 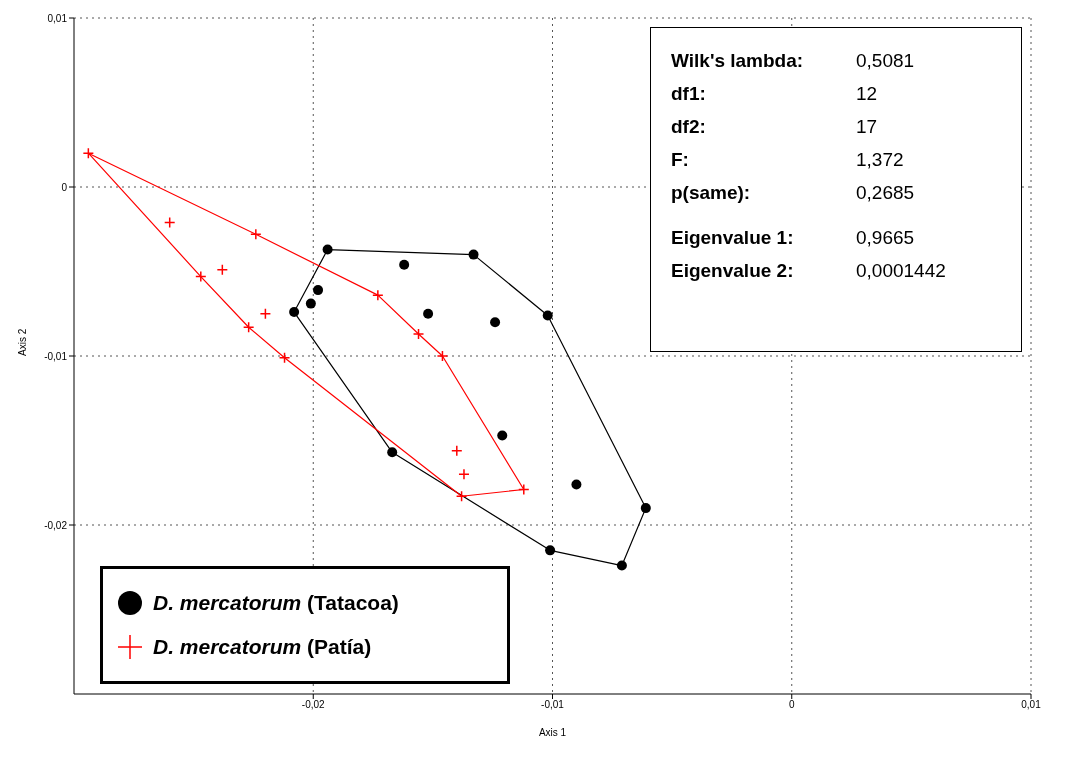 What do you see at coordinates (791, 705) in the screenshot?
I see `x-tick-label: 0` at bounding box center [791, 705].